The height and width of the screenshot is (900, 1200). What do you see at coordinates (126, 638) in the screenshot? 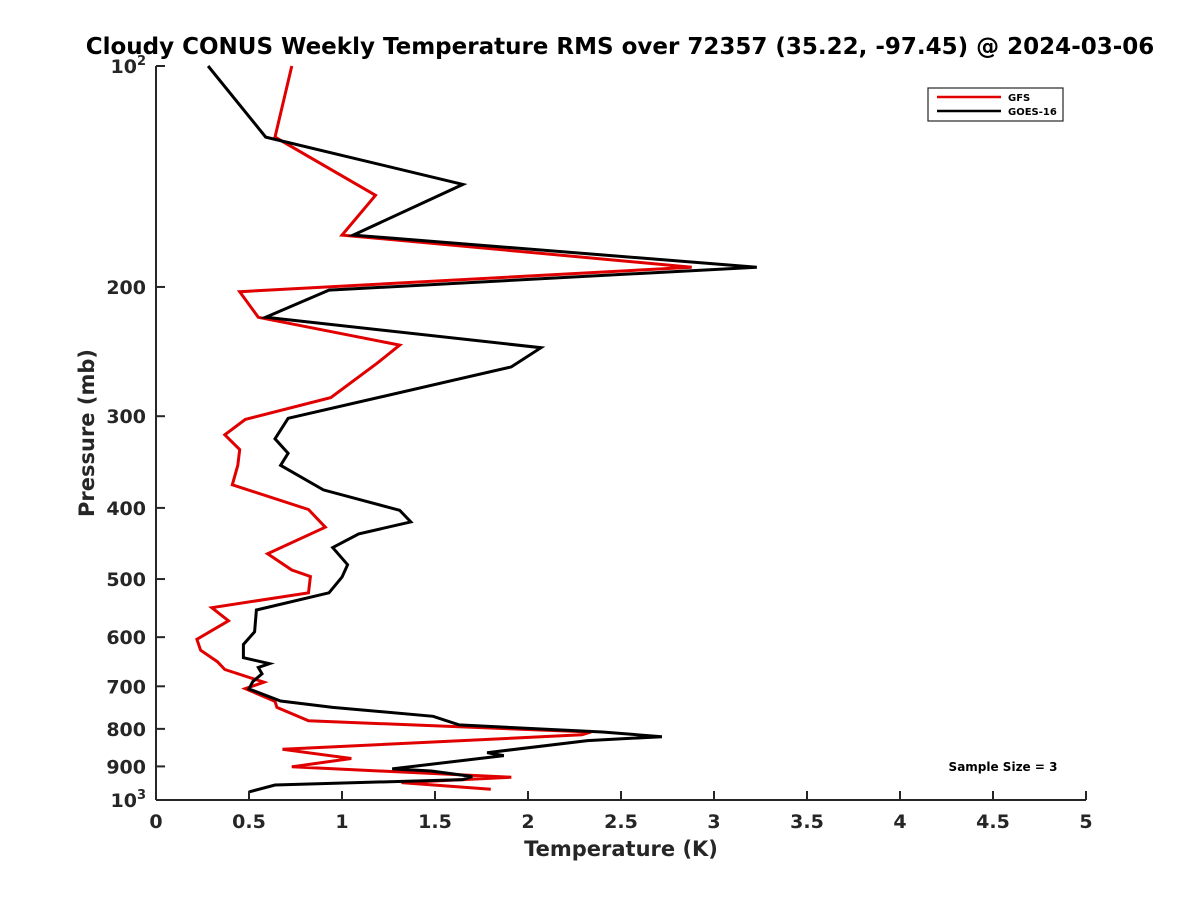
I see `y-tick-label: 600` at bounding box center [126, 638].